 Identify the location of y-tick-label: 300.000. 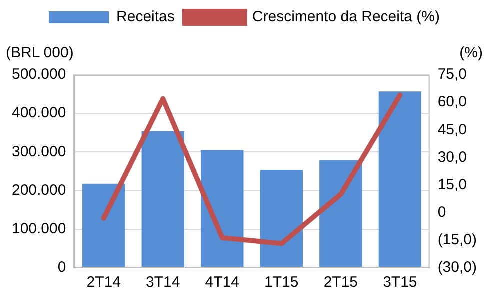
(39, 151).